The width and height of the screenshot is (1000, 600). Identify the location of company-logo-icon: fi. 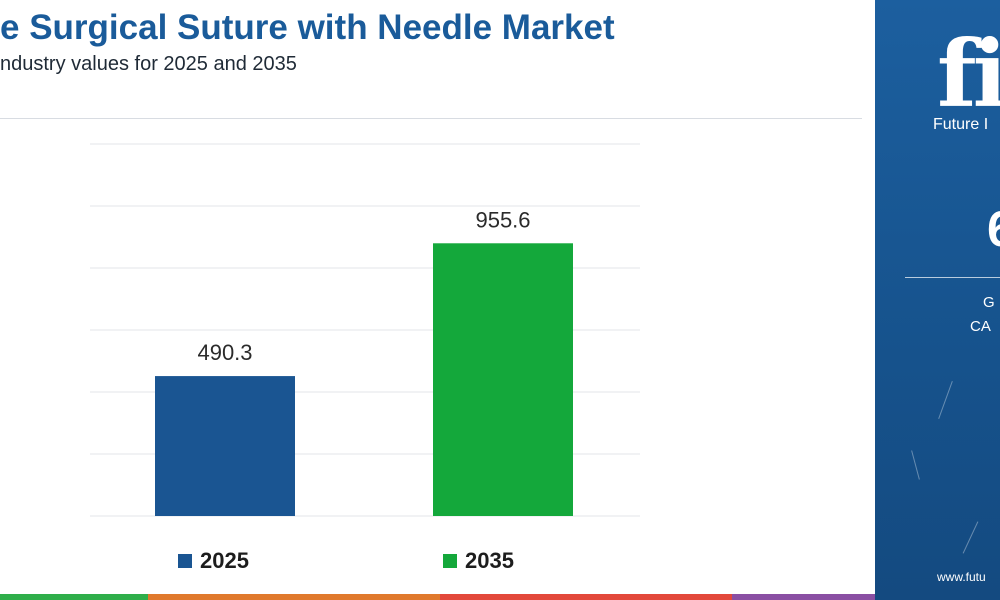
(968, 74).